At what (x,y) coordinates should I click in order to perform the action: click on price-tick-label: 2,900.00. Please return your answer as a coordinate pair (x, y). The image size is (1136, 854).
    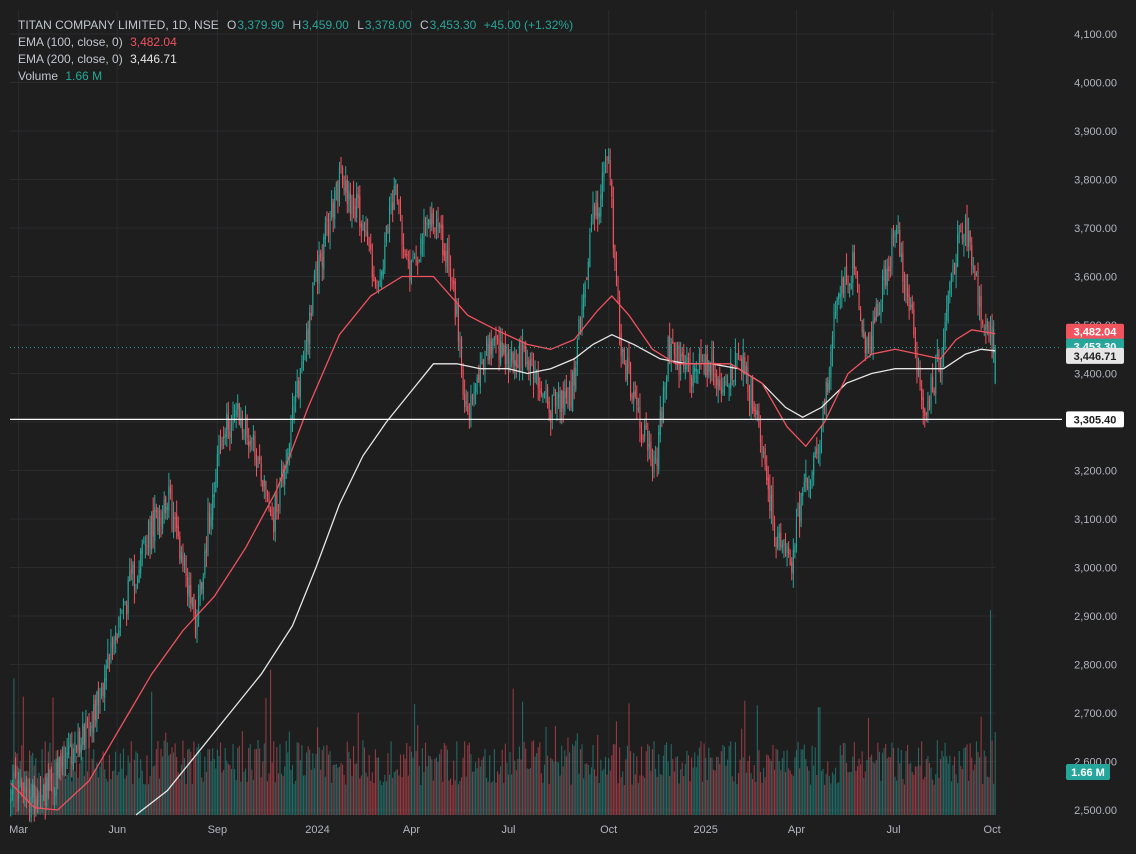
    Looking at the image, I should click on (1095, 617).